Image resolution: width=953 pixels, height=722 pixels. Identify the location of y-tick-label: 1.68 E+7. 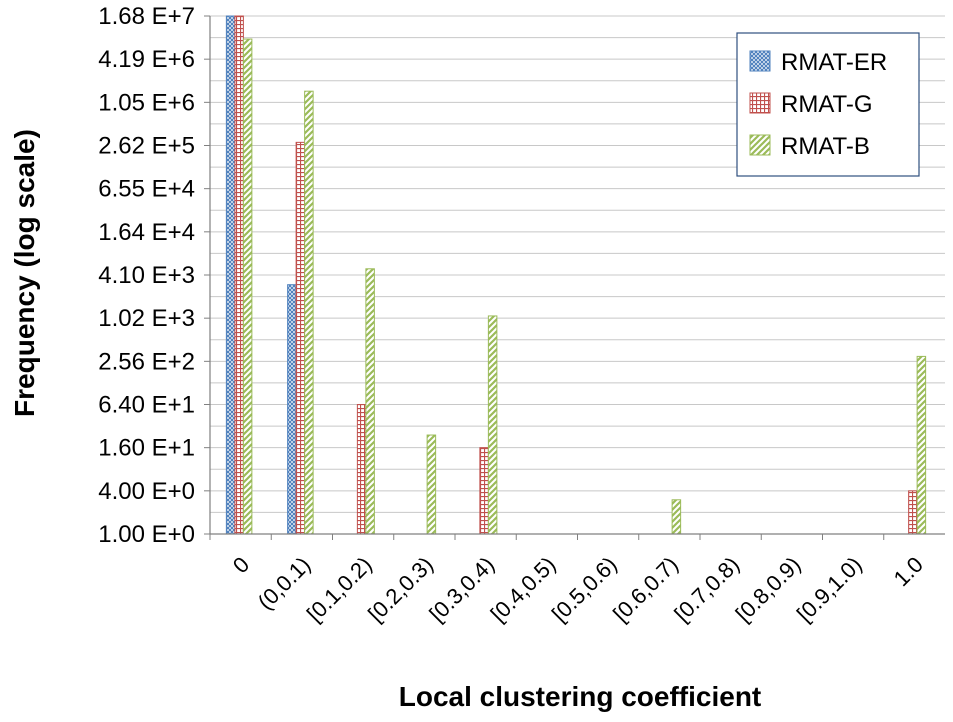
(146, 16).